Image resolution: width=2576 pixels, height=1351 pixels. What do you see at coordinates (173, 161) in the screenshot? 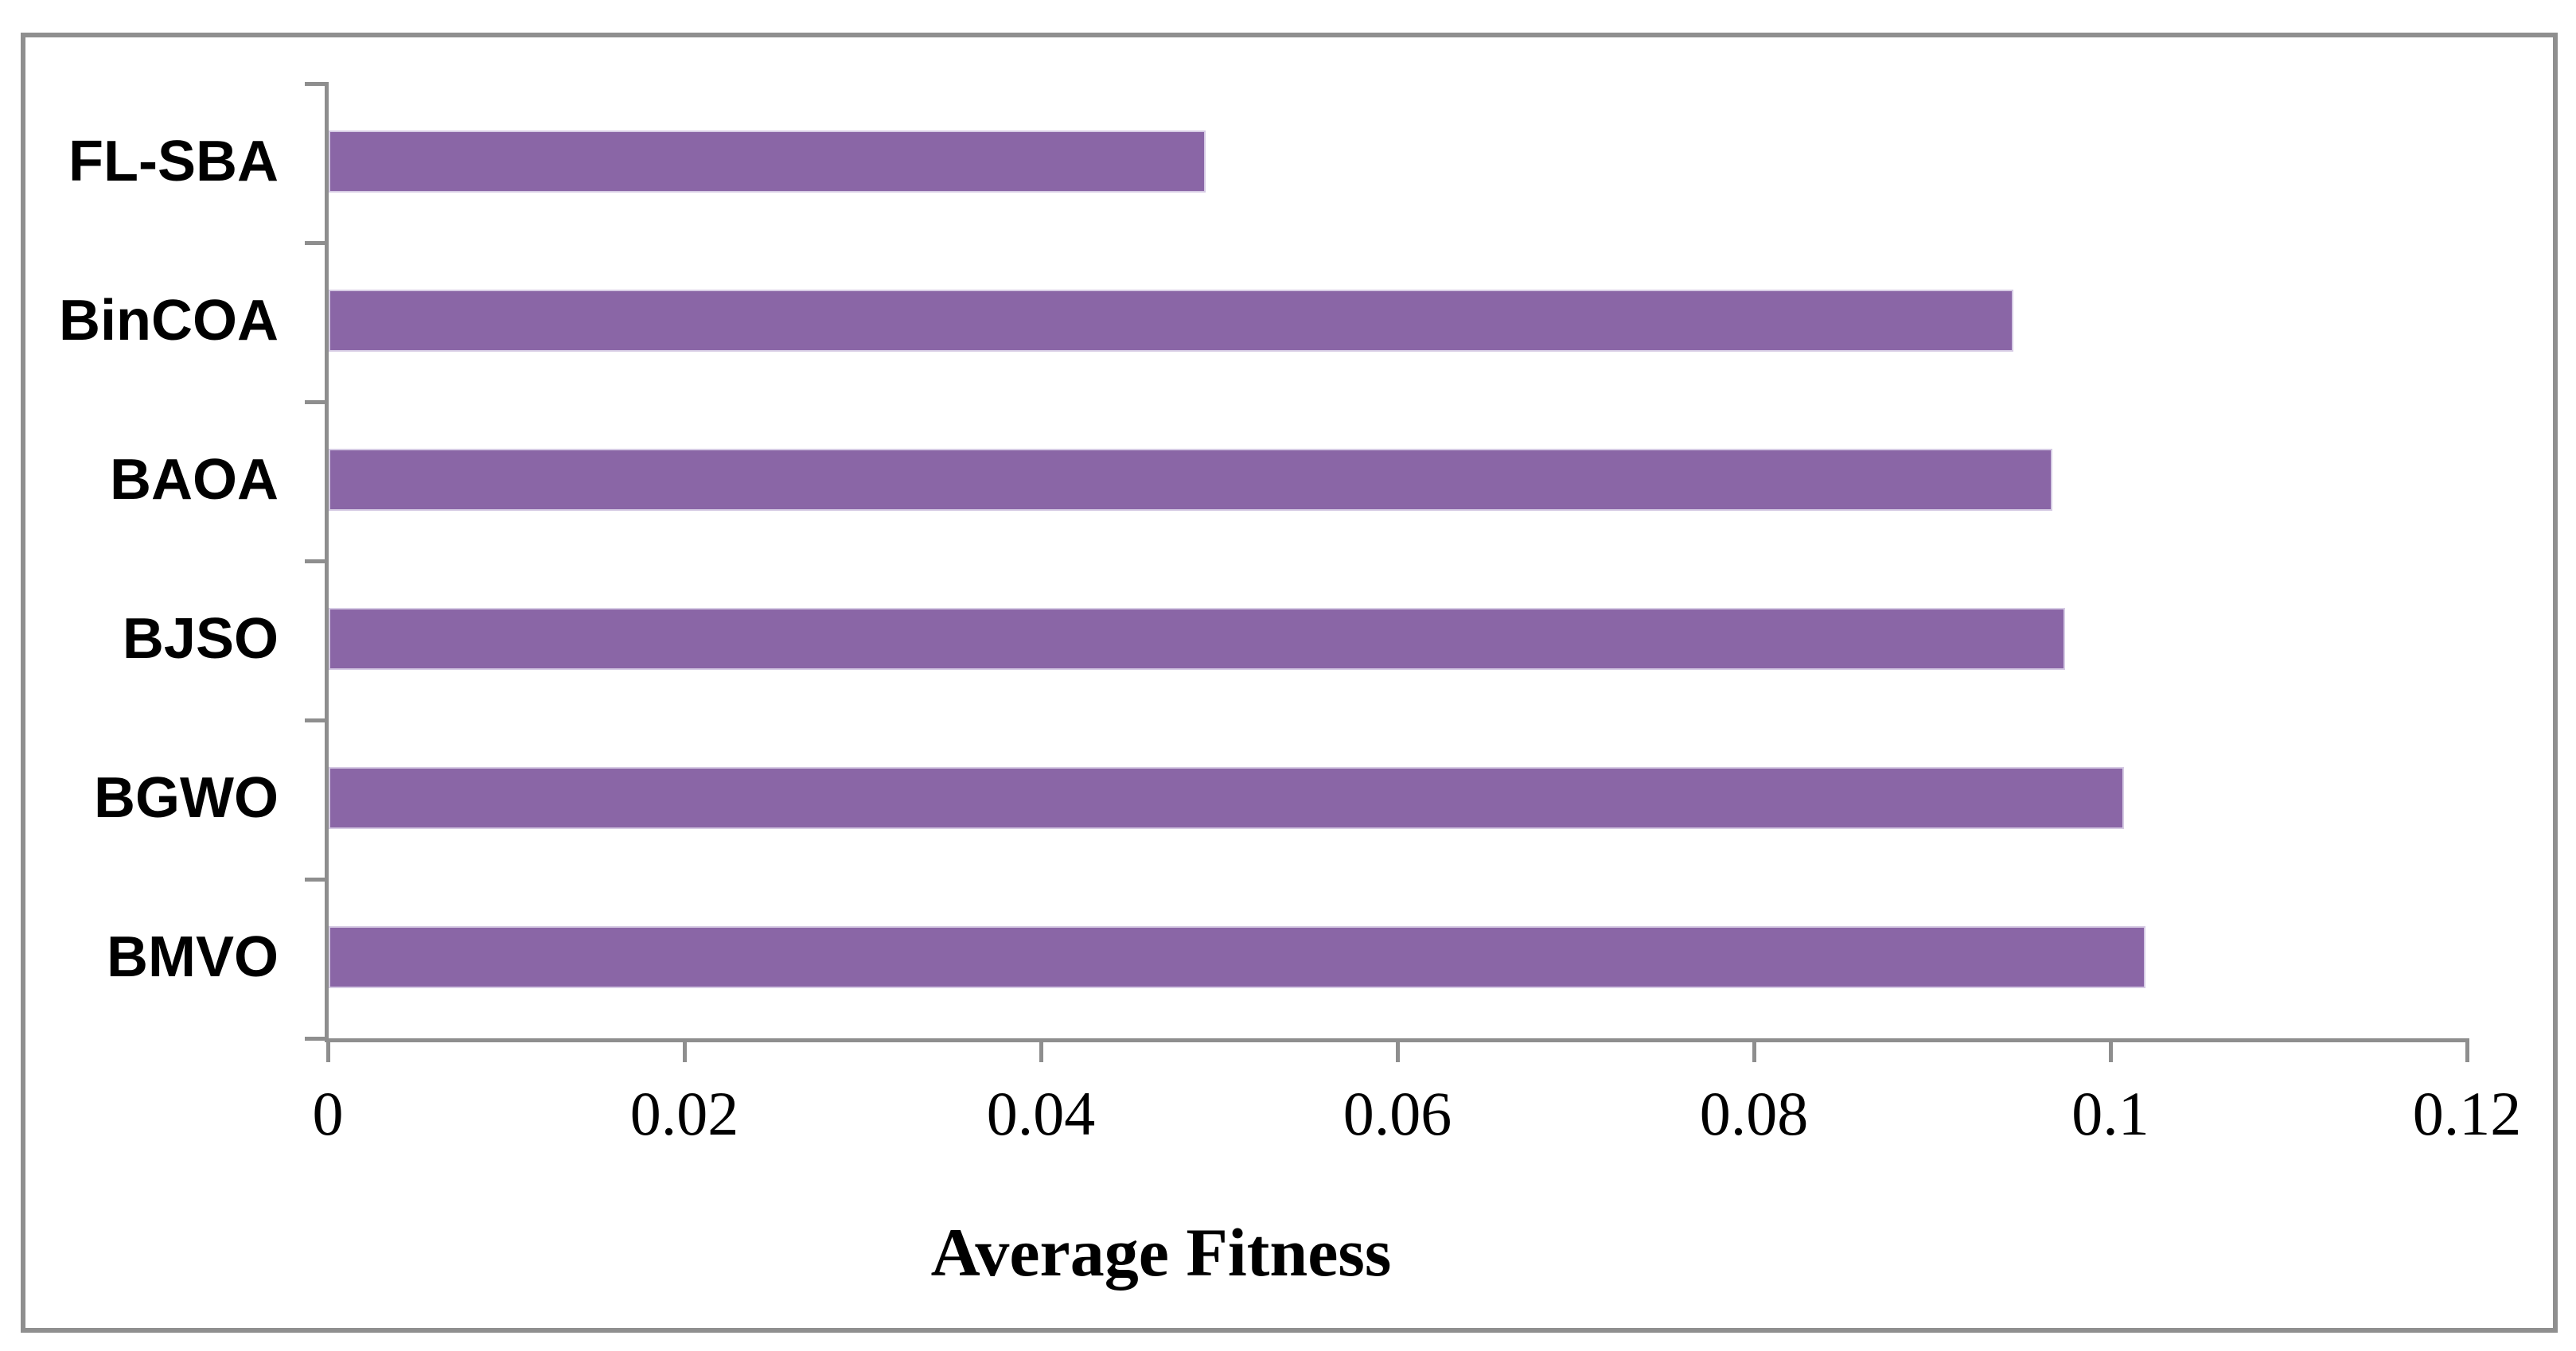
I see `category-label-fl-sba: FL-SBA` at bounding box center [173, 161].